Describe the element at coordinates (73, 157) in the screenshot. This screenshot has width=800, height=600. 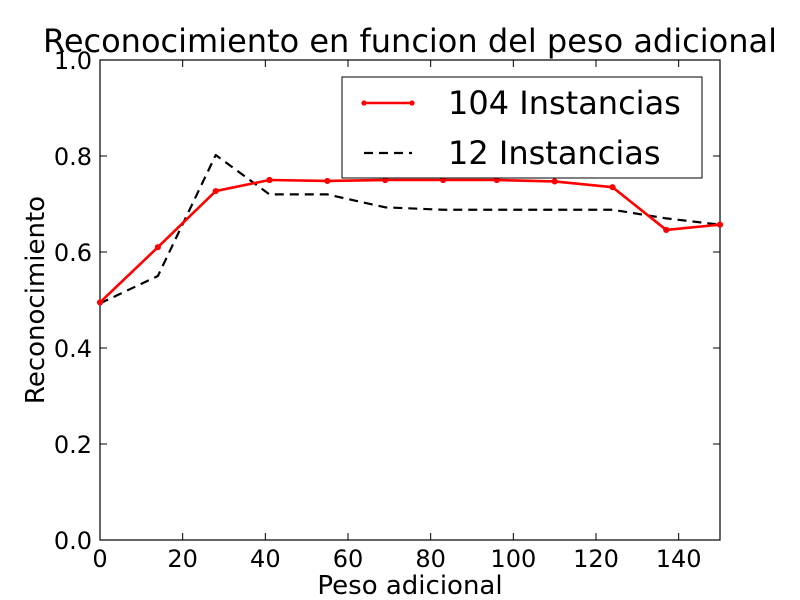
I see `y-tick-label: 0.8` at that location.